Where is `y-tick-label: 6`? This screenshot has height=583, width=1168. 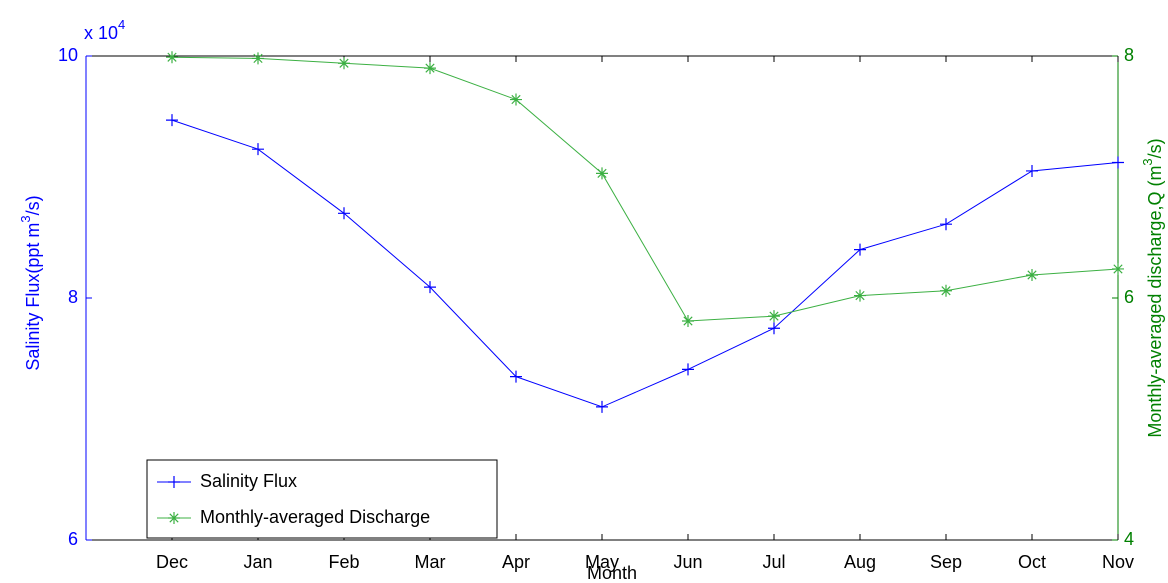 y-tick-label: 6 is located at coordinates (73, 539).